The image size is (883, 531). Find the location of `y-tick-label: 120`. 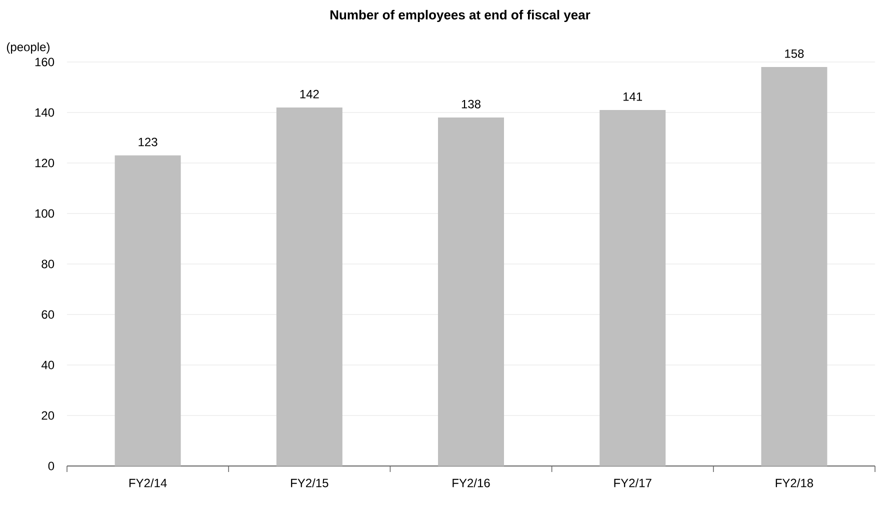

y-tick-label: 120 is located at coordinates (44, 163).